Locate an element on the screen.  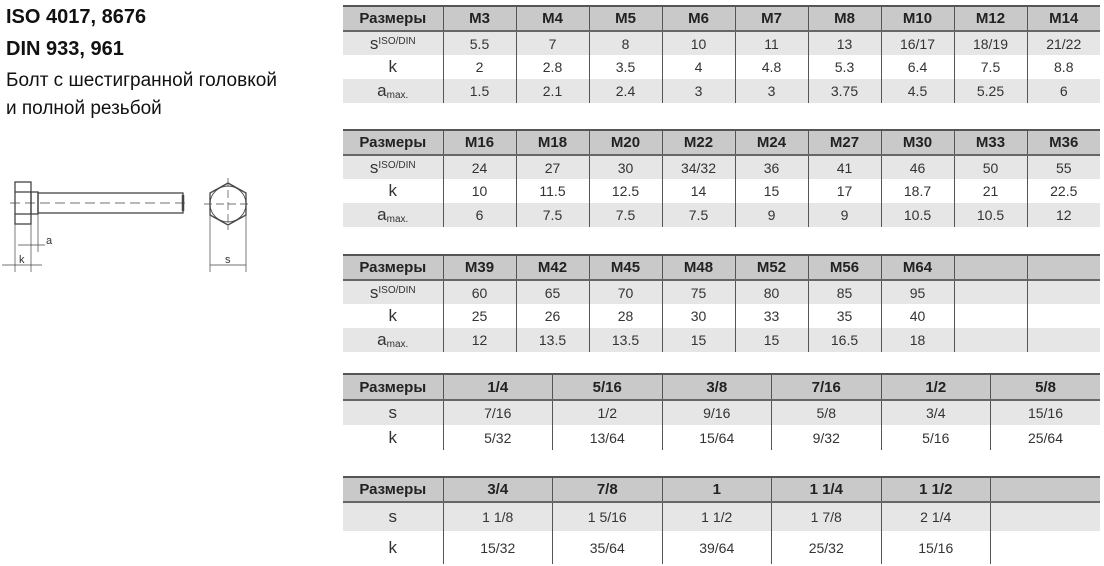
column-header: M52 is located at coordinates (771, 267).